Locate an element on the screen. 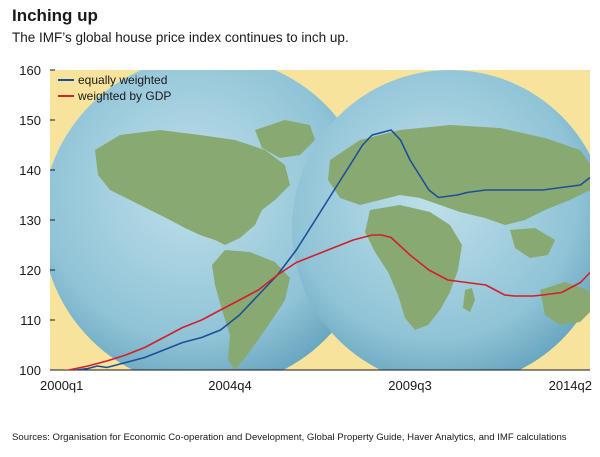 The width and height of the screenshot is (600, 457). land-north-america is located at coordinates (192, 187).